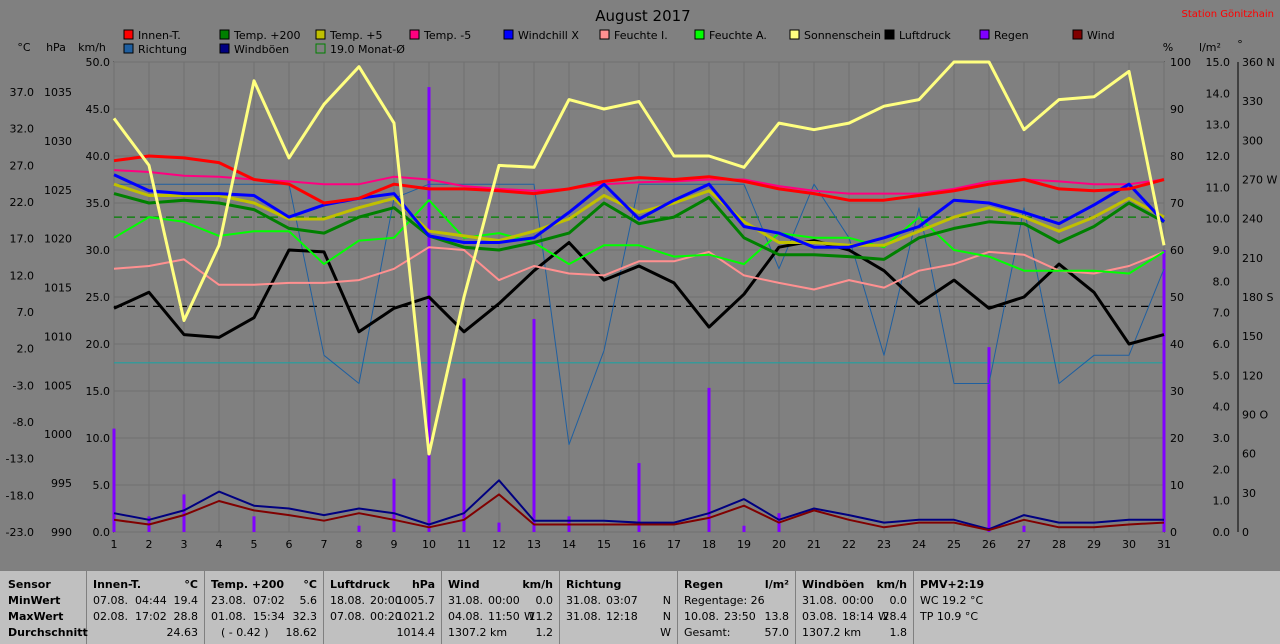 The width and height of the screenshot is (1280, 644). What do you see at coordinates (1222, 281) in the screenshot?
I see `tick-rain: 8.0` at bounding box center [1222, 281].